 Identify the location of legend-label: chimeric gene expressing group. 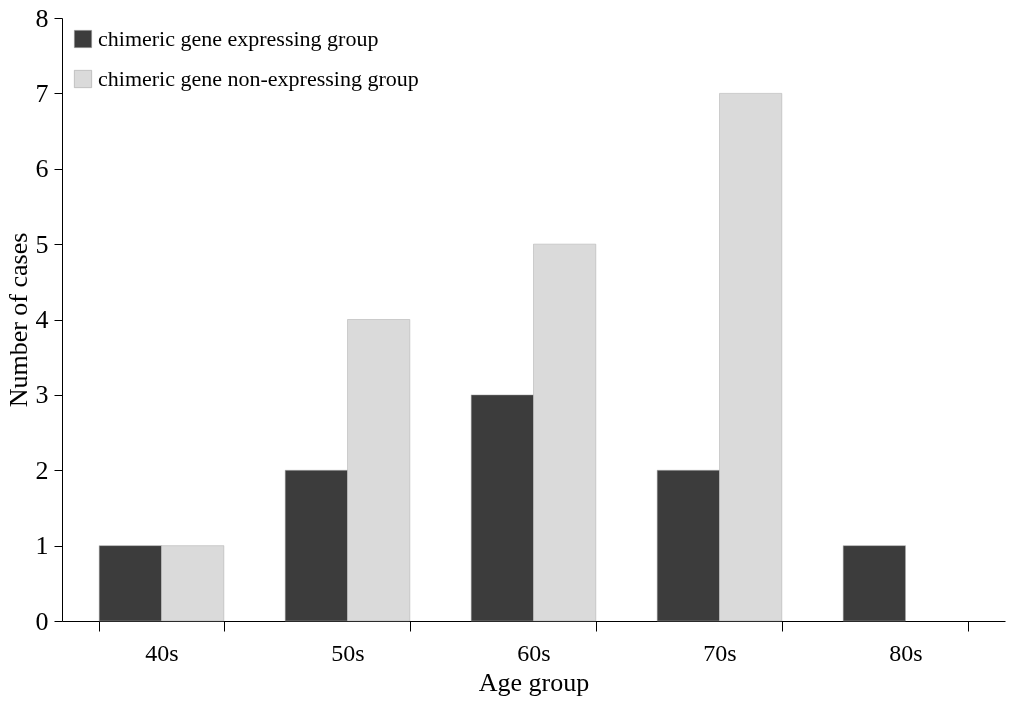
(238, 38).